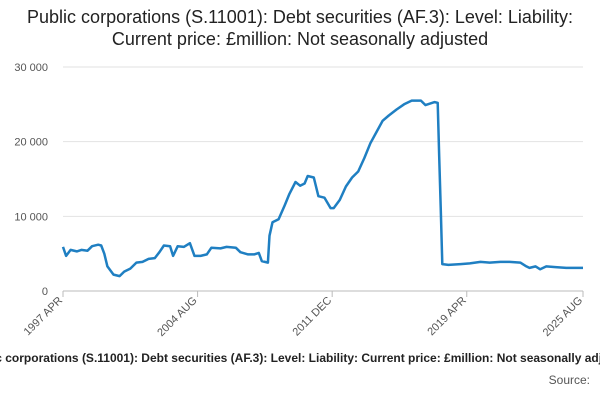 The image size is (600, 400). I want to click on x-tick-label: 2011 DEC, so click(313, 317).